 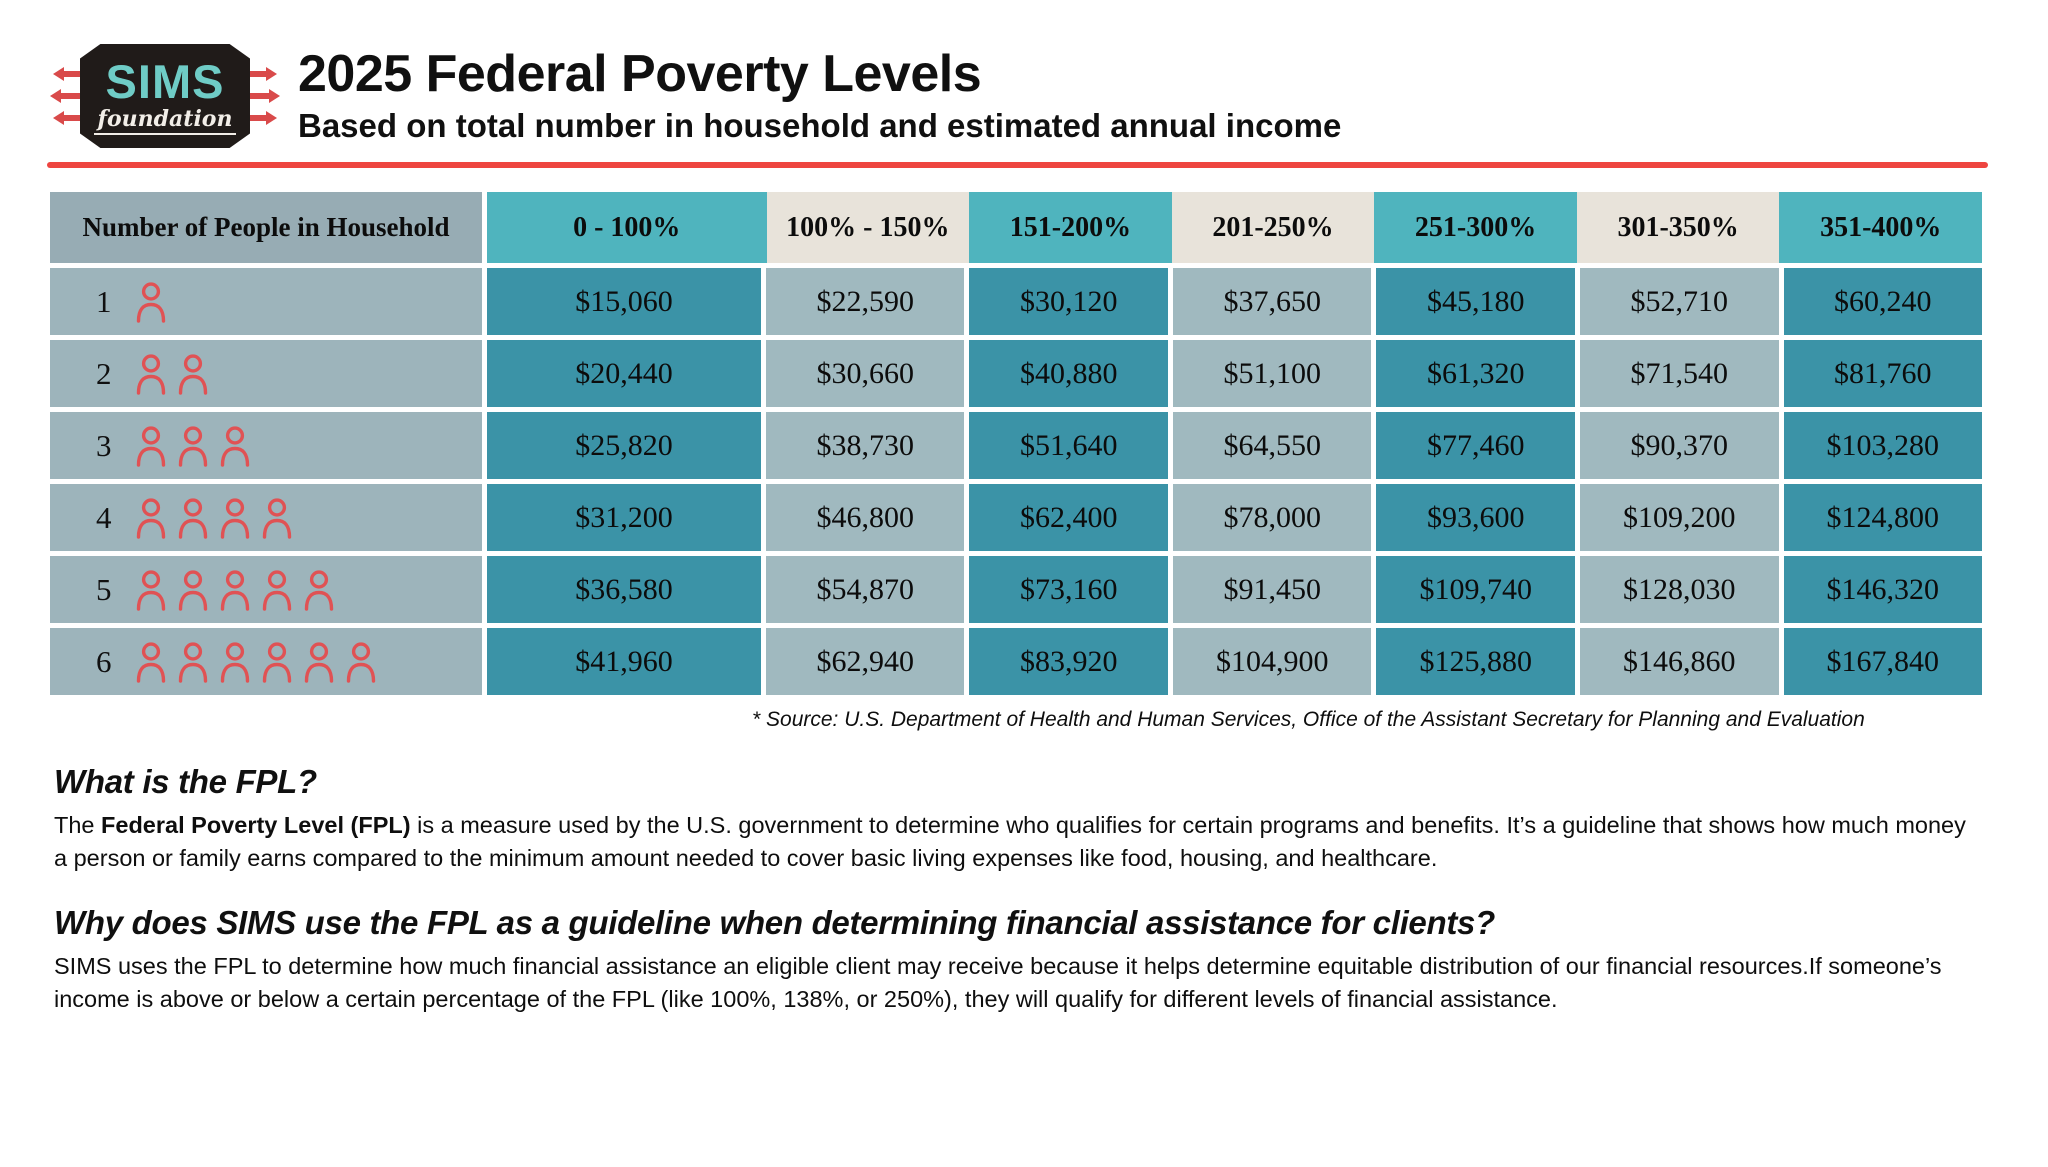 What do you see at coordinates (1679, 445) in the screenshot?
I see `income-cell: $90,370` at bounding box center [1679, 445].